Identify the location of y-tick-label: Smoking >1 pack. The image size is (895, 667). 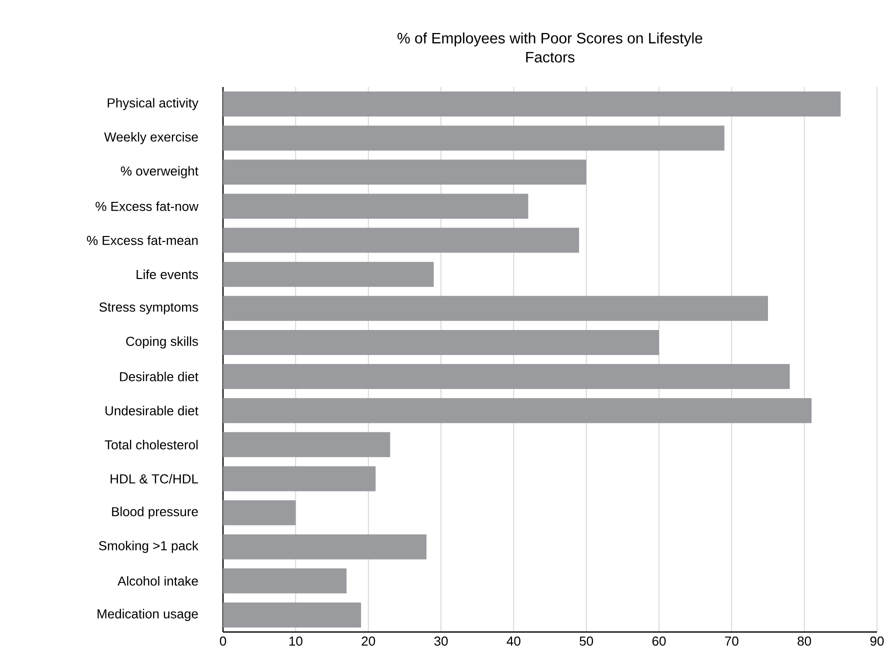
(148, 546).